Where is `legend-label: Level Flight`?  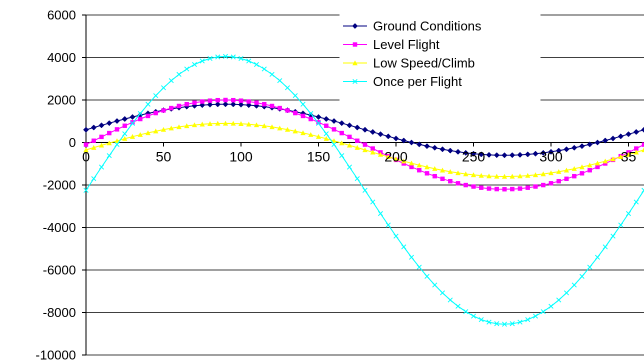 legend-label: Level Flight is located at coordinates (406, 44).